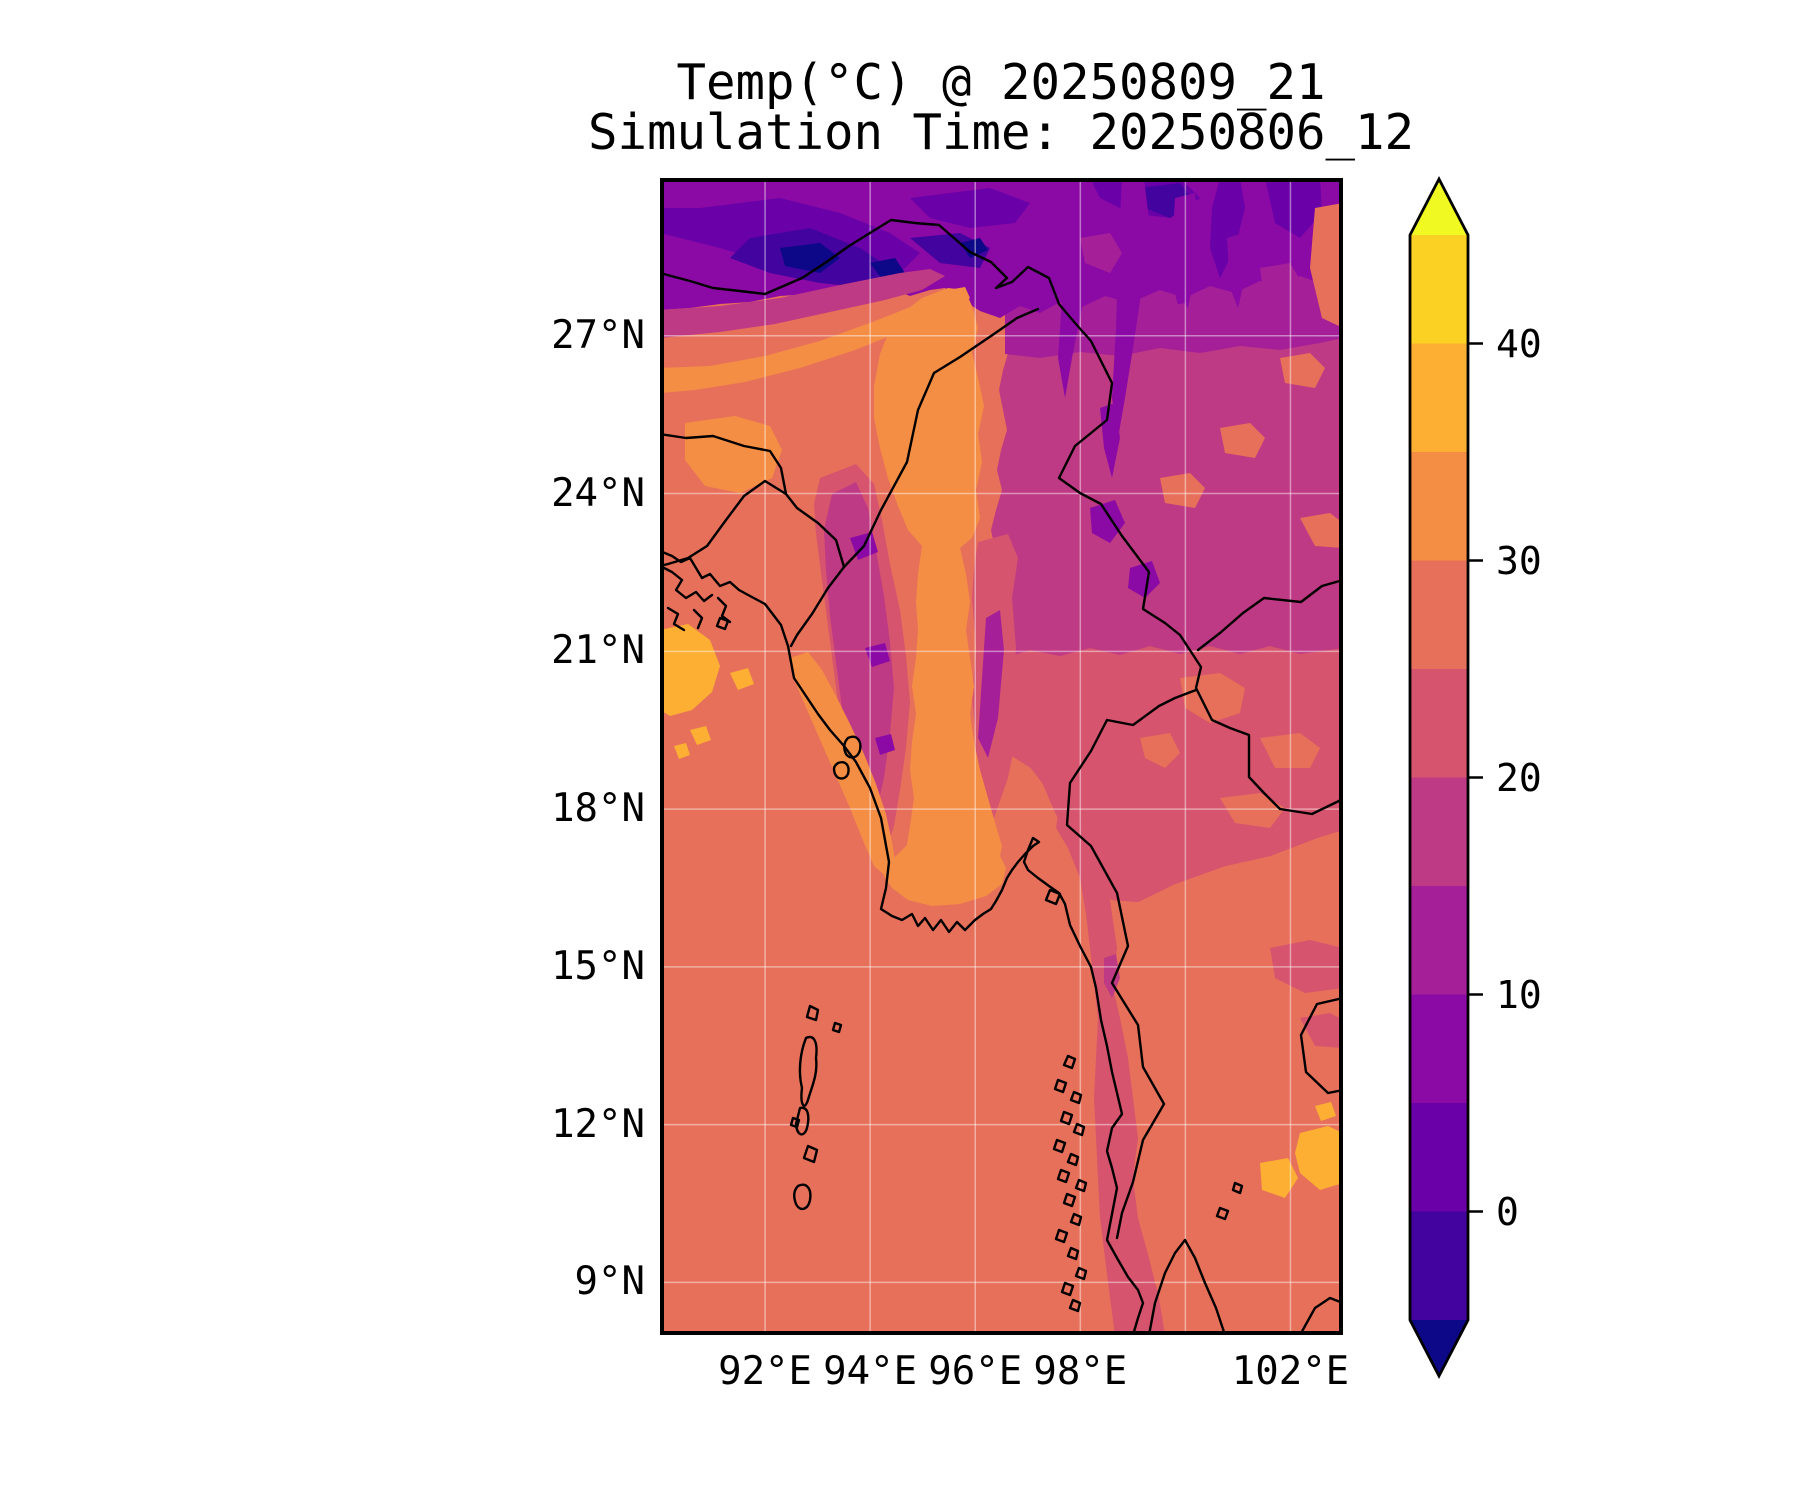 The height and width of the screenshot is (1500, 1800). I want to click on y-tick-label: 21°N, so click(598, 651).